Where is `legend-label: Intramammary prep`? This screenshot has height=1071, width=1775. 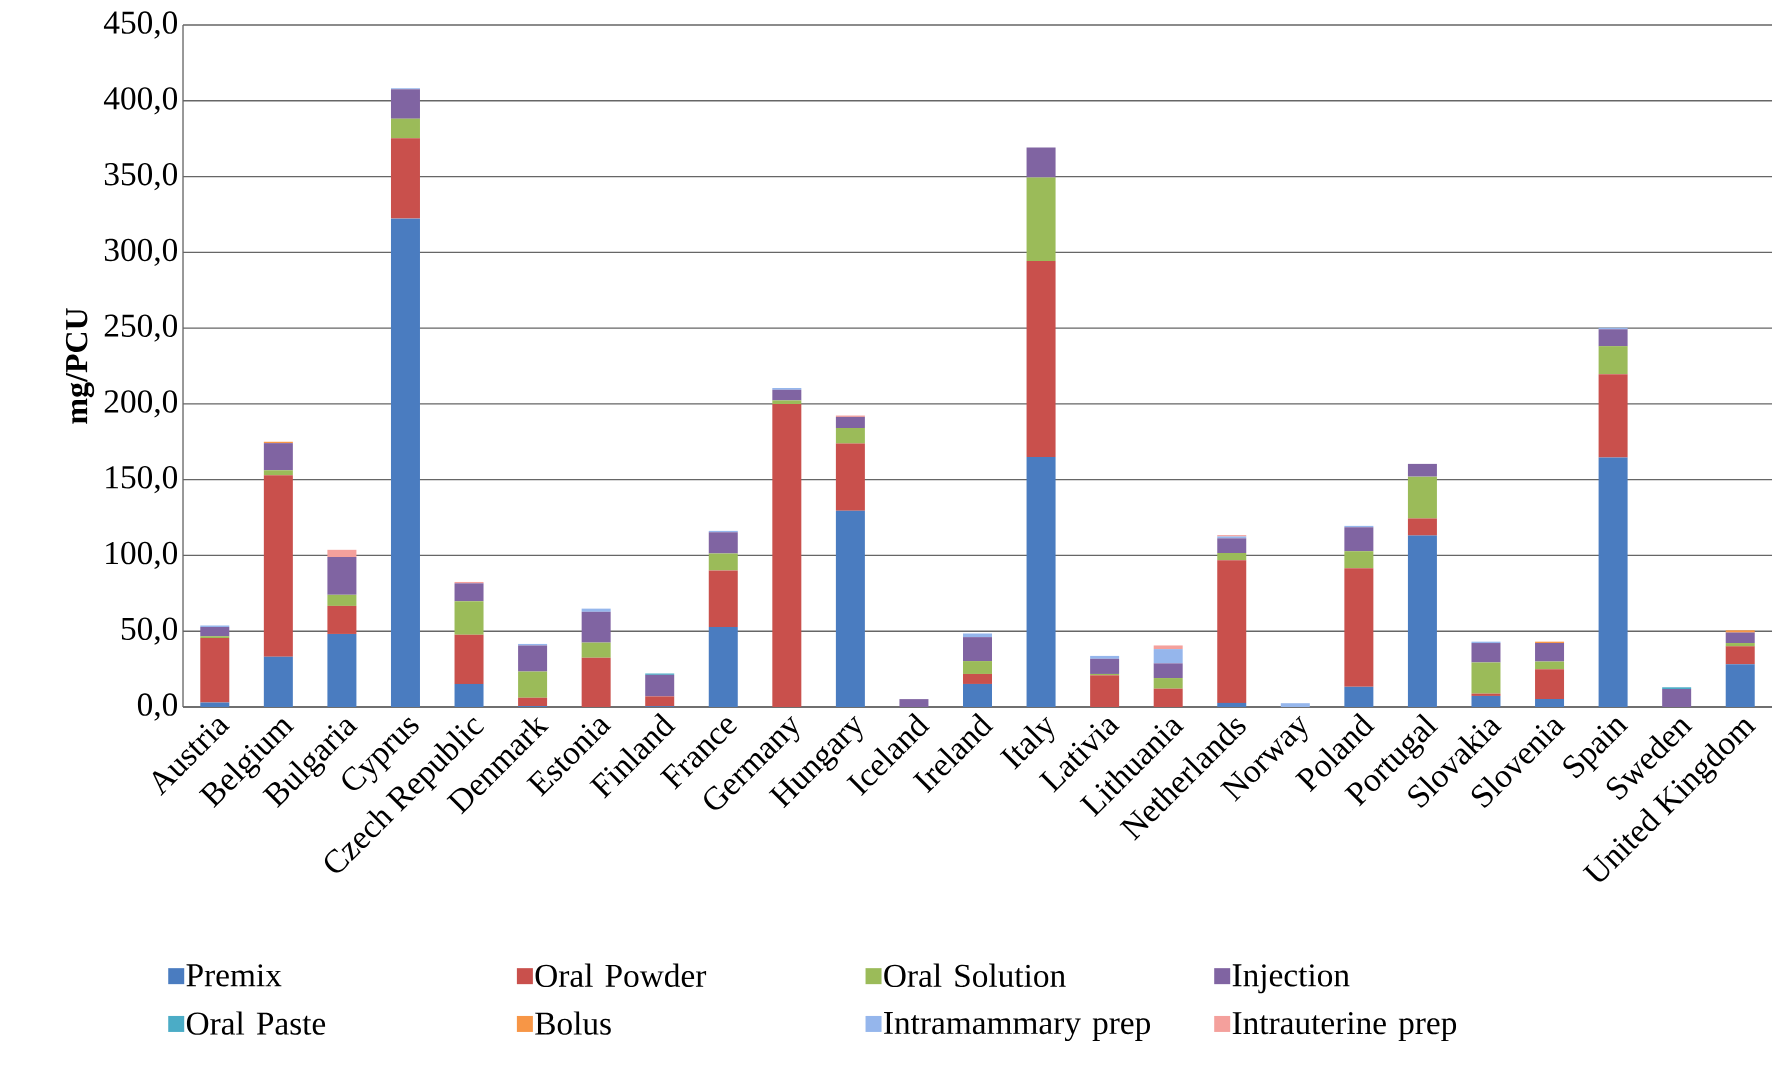 legend-label: Intramammary prep is located at coordinates (1017, 1027).